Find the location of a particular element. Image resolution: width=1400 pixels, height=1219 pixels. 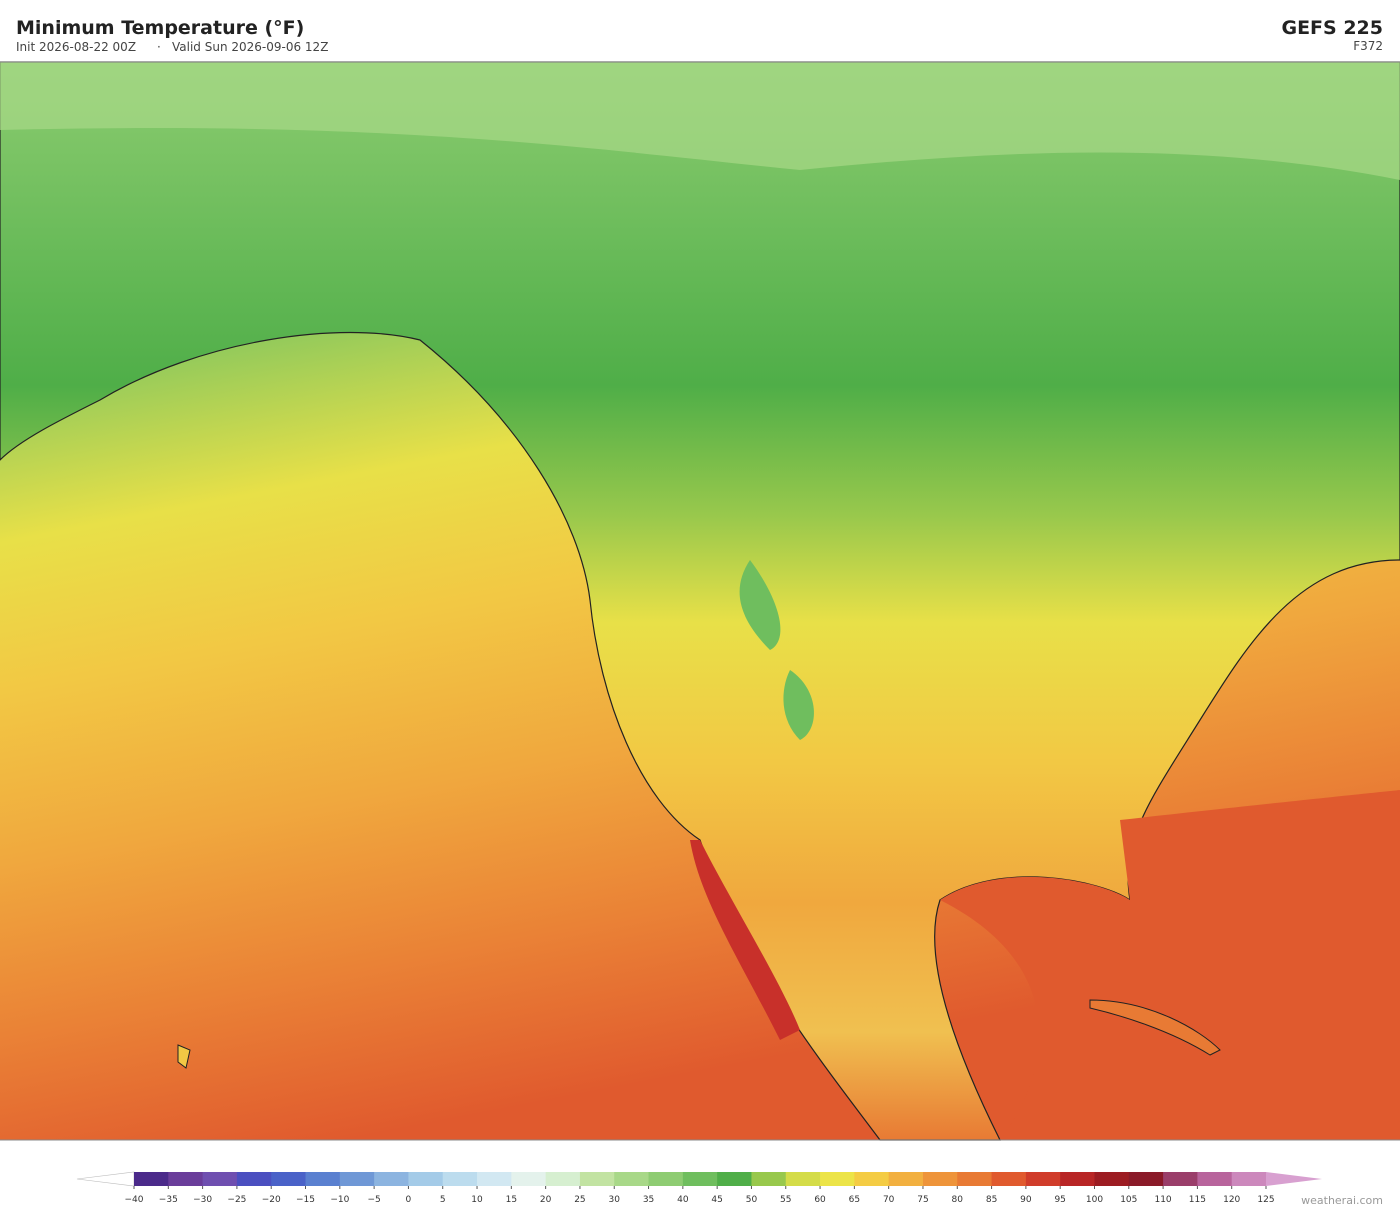

tick-label: 90 is located at coordinates (1026, 1200).